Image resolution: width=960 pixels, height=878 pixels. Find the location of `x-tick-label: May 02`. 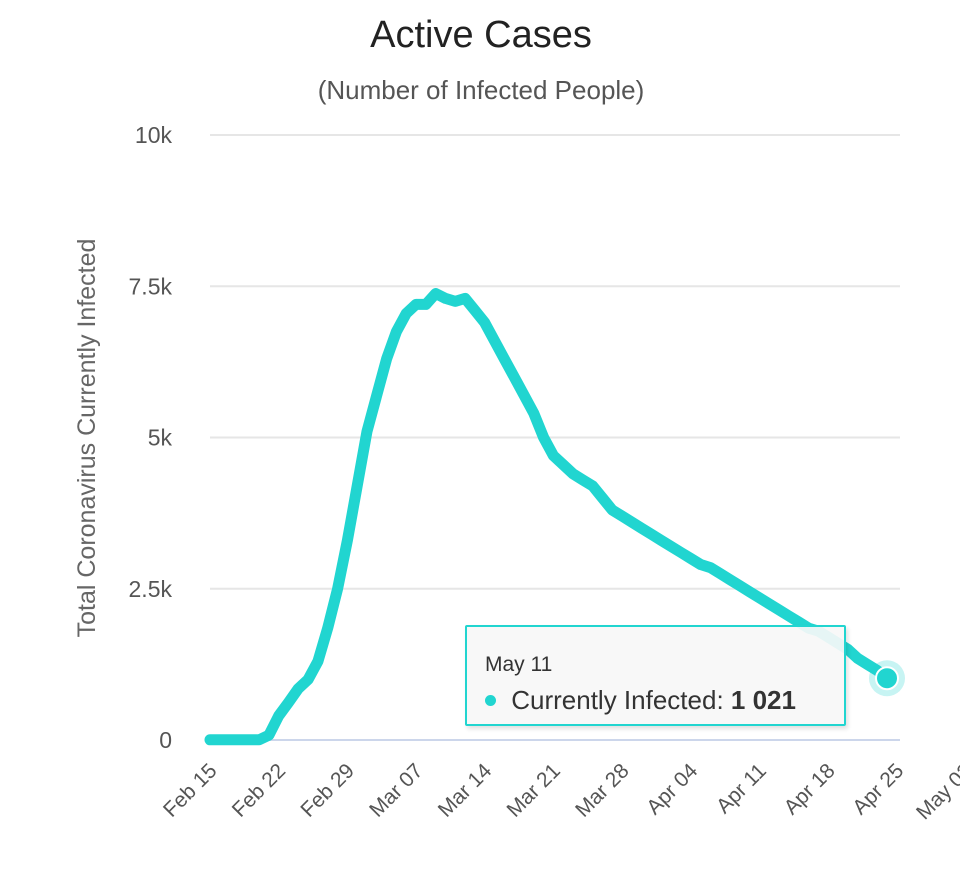

x-tick-label: May 02 is located at coordinates (936, 791).